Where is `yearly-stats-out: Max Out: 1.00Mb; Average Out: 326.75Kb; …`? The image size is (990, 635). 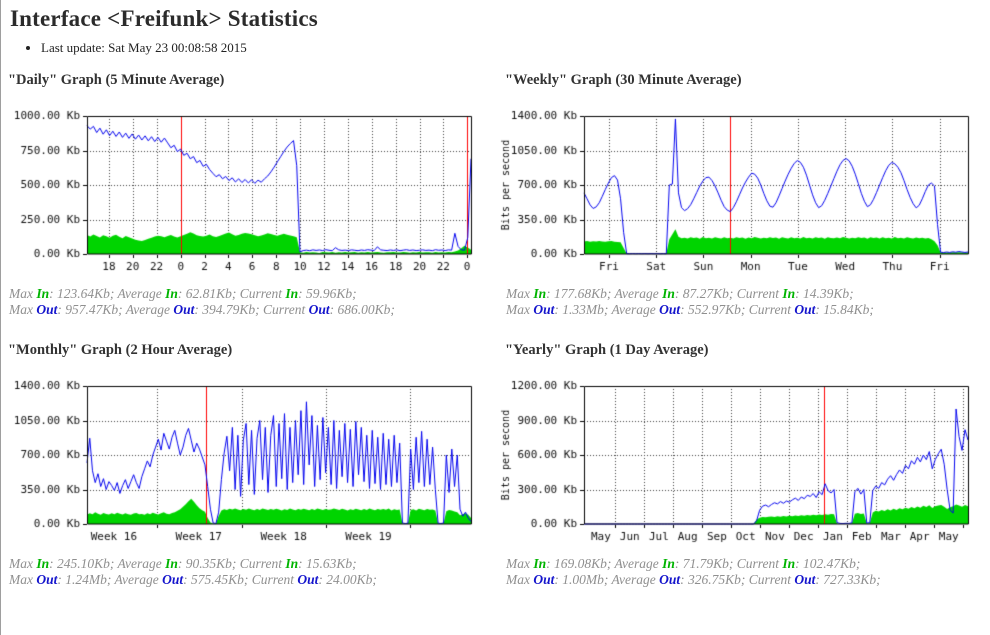 yearly-stats-out: Max Out: 1.00Mb; Average Out: 326.75Kb; … is located at coordinates (693, 579).